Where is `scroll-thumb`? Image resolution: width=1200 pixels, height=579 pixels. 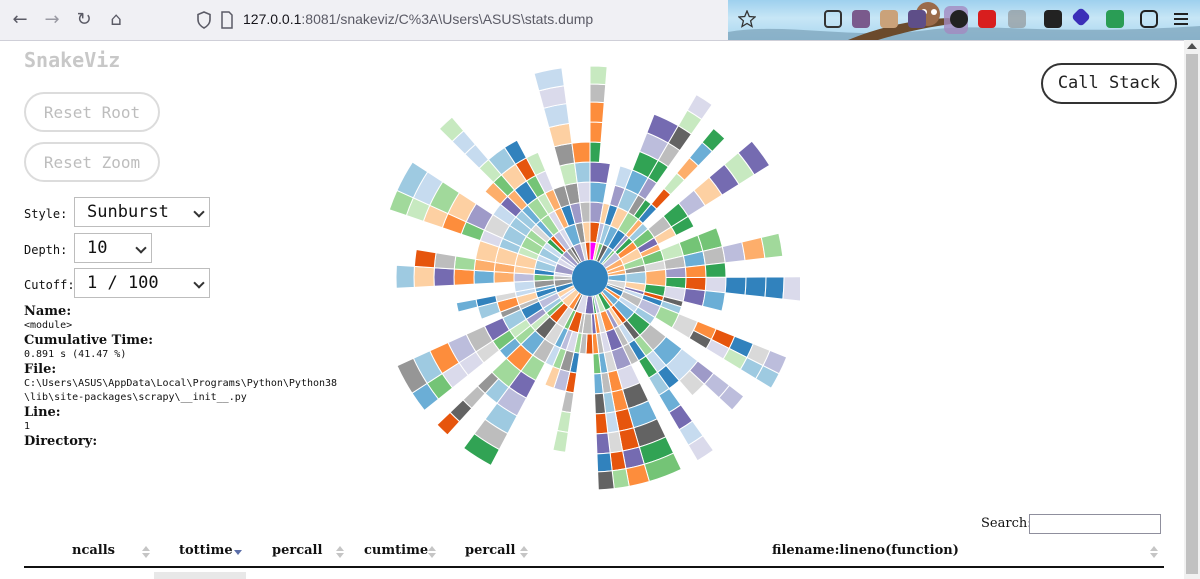 scroll-thumb is located at coordinates (1192, 314).